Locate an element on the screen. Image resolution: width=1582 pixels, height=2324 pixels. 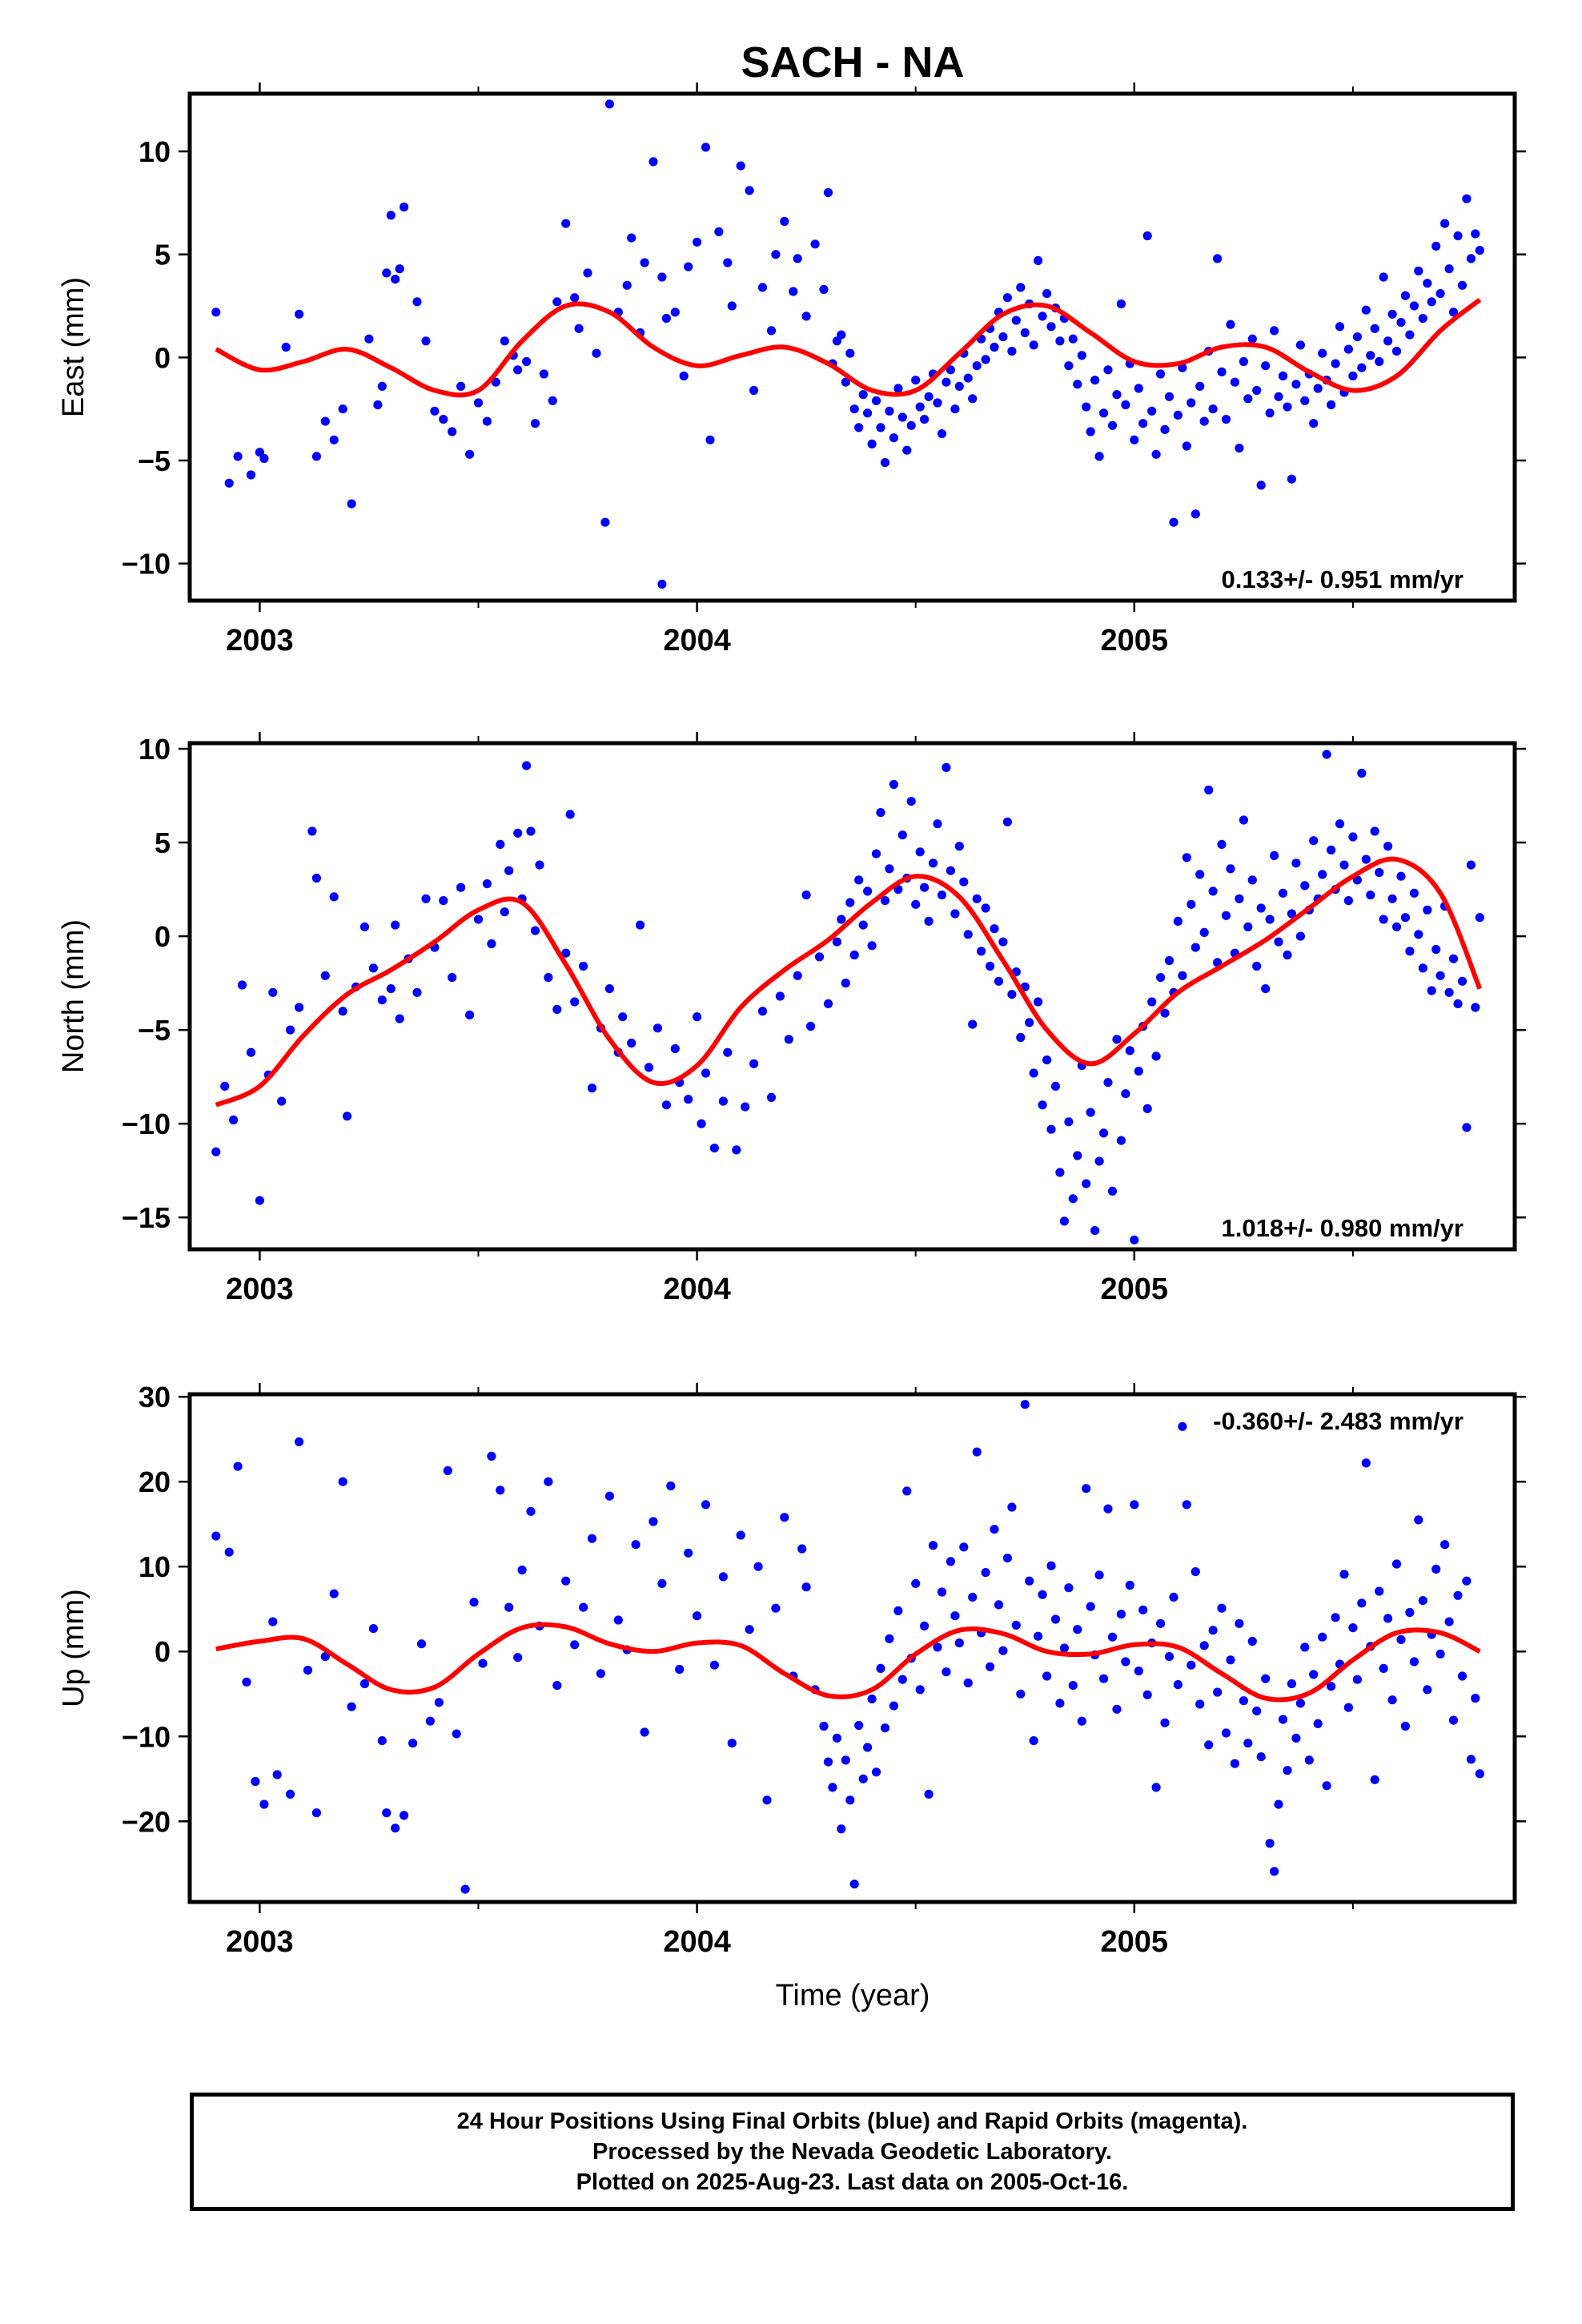
x-tick-label: 2005 is located at coordinates (1135, 640).